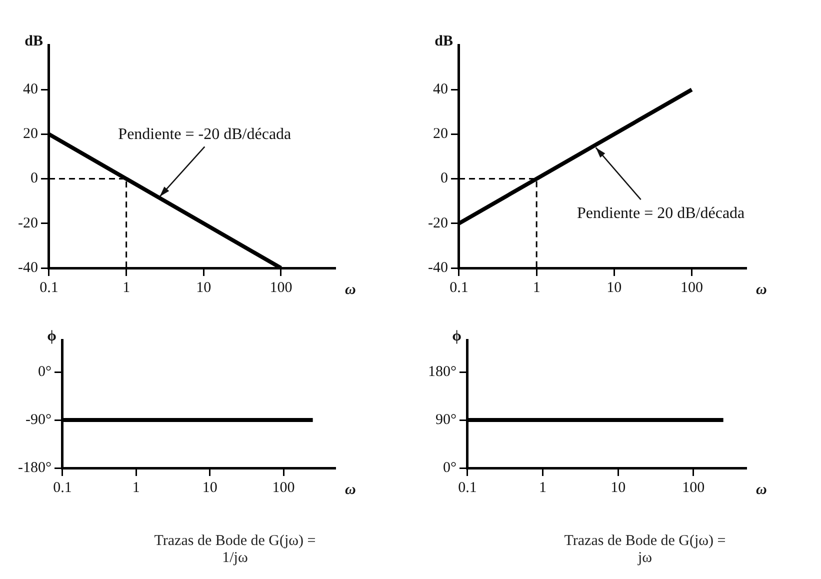 This screenshot has height=579, width=821. Describe the element at coordinates (205, 134) in the screenshot. I see `annotation: Pendiente = -20 dB/década` at that location.